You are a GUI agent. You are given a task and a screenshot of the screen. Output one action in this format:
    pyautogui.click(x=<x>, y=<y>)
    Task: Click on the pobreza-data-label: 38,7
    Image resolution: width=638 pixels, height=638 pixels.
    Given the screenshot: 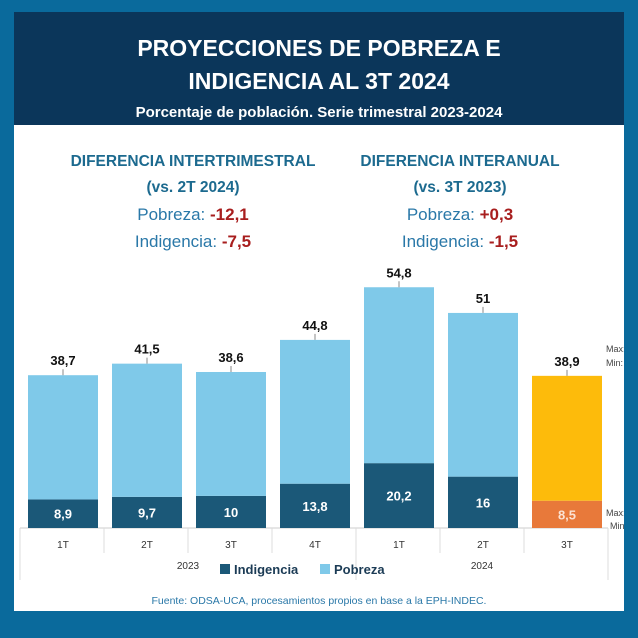 What is the action you would take?
    pyautogui.click(x=62, y=360)
    